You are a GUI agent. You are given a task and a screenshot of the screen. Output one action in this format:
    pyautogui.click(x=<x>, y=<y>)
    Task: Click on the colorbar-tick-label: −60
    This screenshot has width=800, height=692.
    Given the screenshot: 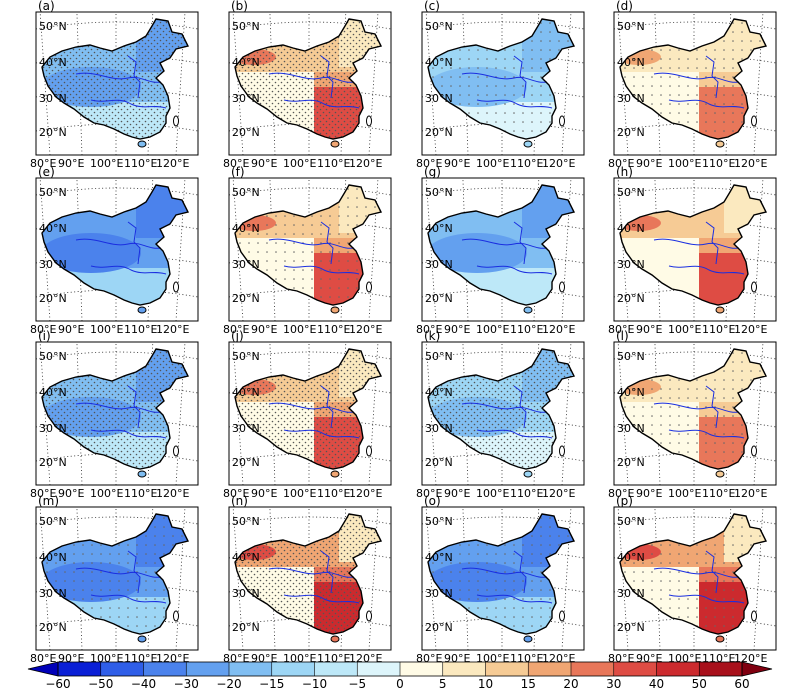 What is the action you would take?
    pyautogui.click(x=57, y=684)
    